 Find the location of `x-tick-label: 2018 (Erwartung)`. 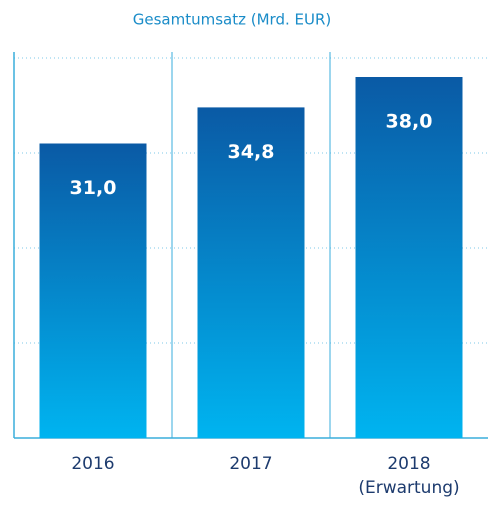

x-tick-label: 2018 (Erwartung) is located at coordinates (409, 476).